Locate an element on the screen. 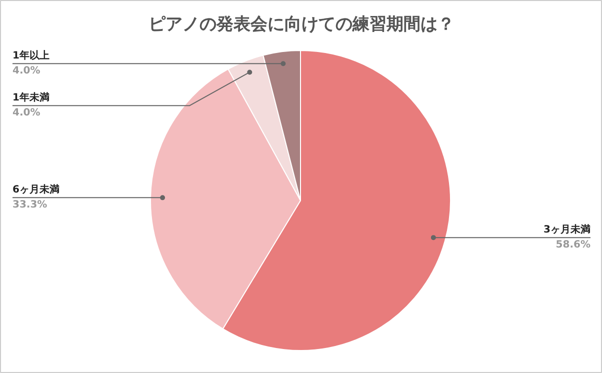 This screenshot has height=373, width=602. slice-label: 1年未満 is located at coordinates (31, 98).